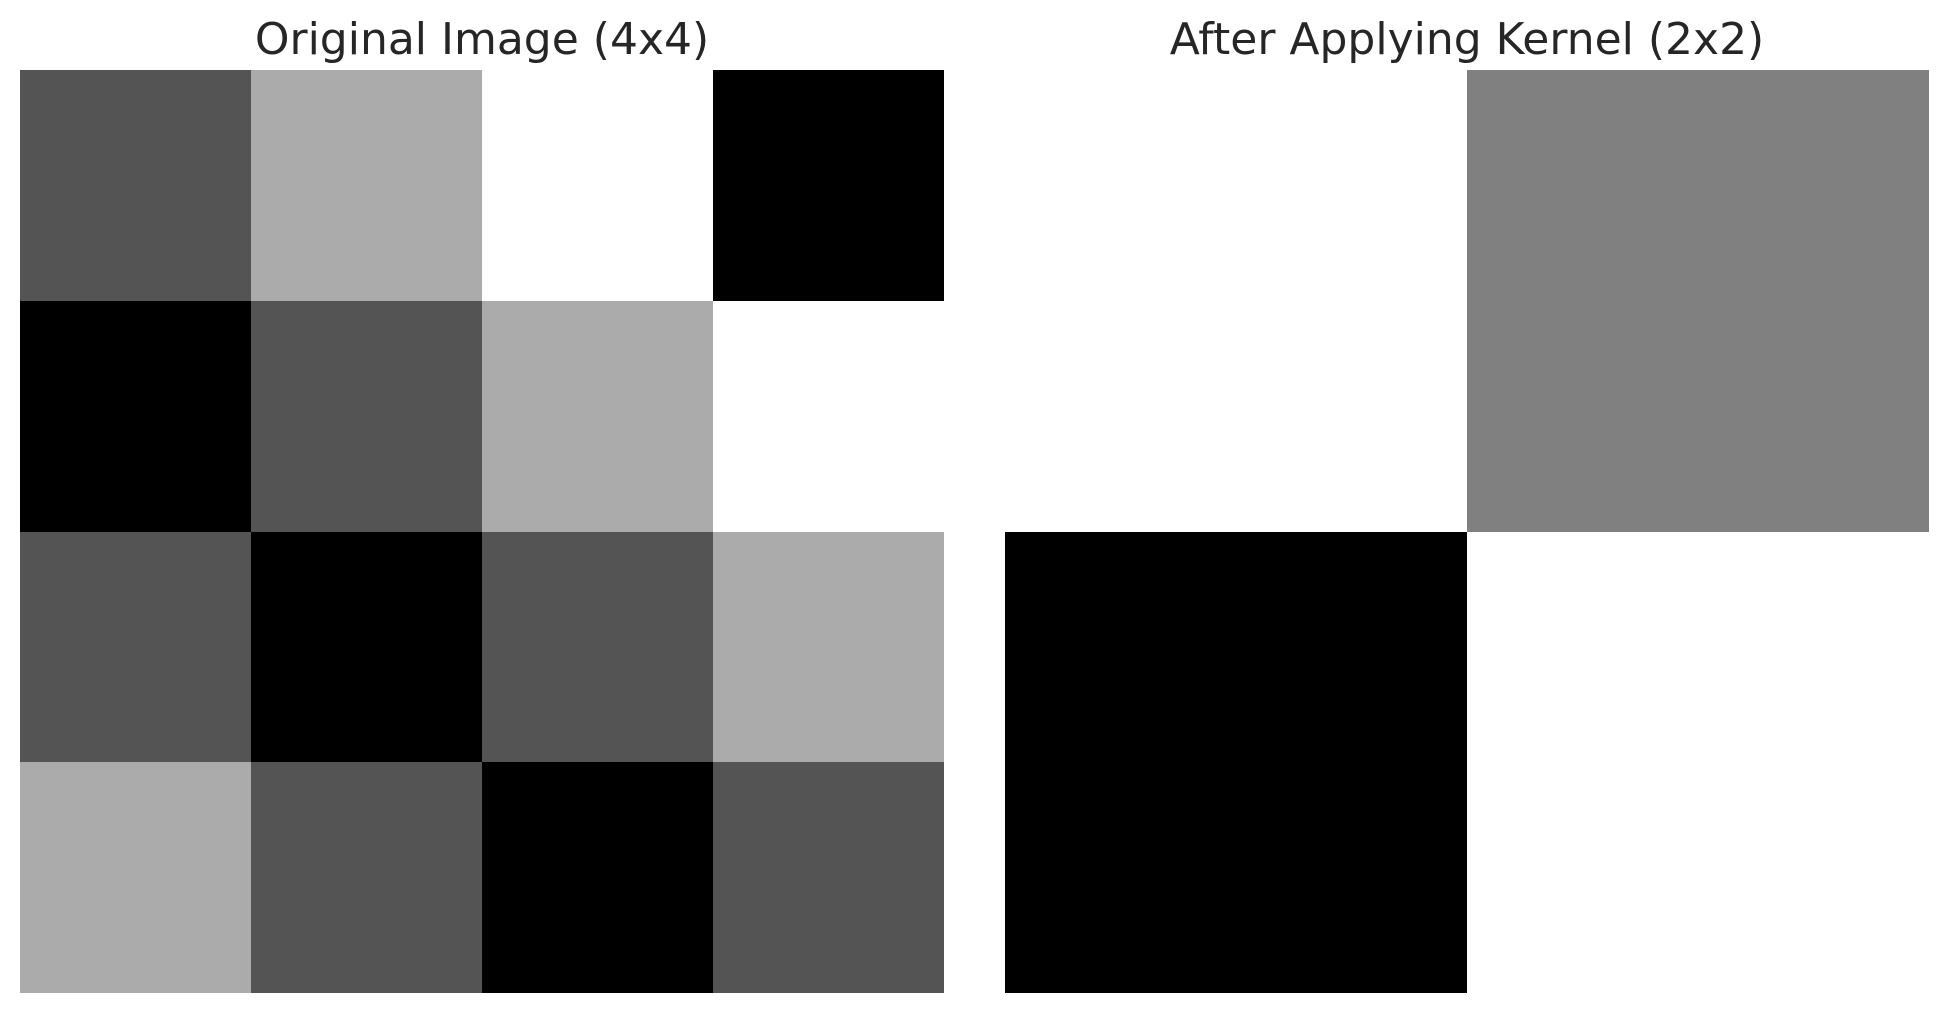 Image resolution: width=1947 pixels, height=1012 pixels. What do you see at coordinates (828, 185) in the screenshot?
I see `heatmap-cell-r0-c3` at bounding box center [828, 185].